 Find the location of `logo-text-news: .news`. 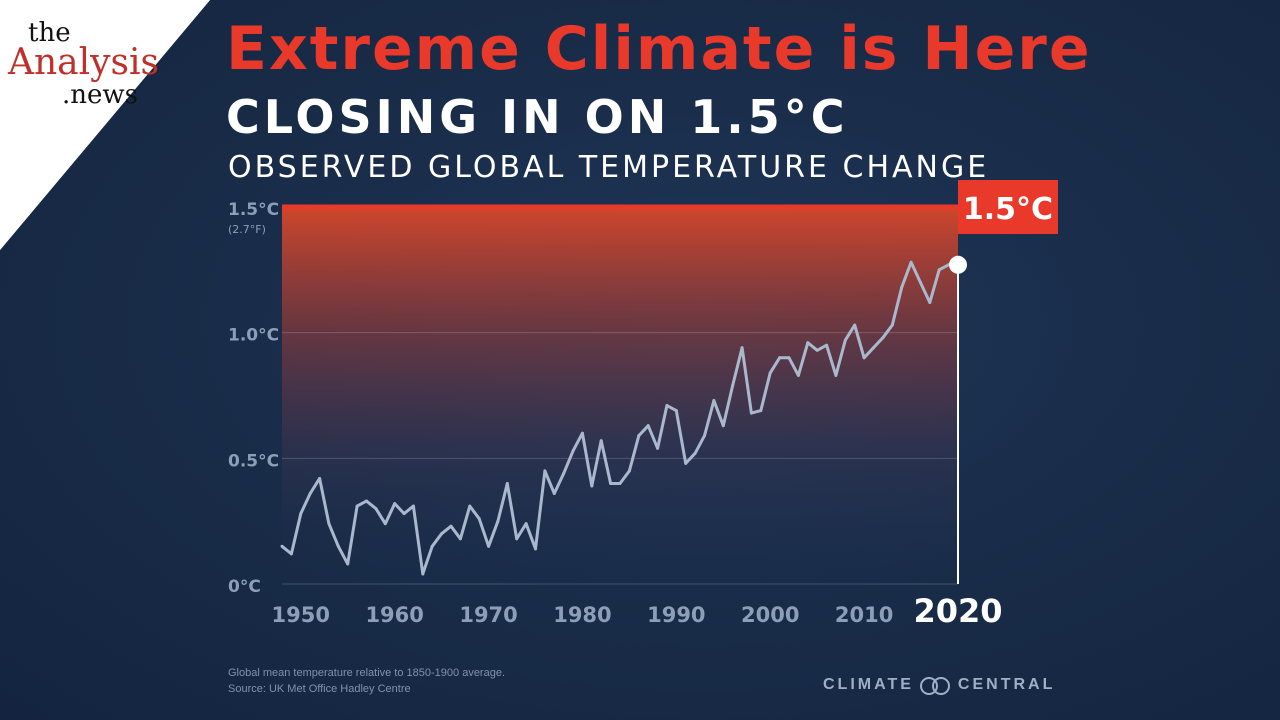

logo-text-news: .news is located at coordinates (100, 95).